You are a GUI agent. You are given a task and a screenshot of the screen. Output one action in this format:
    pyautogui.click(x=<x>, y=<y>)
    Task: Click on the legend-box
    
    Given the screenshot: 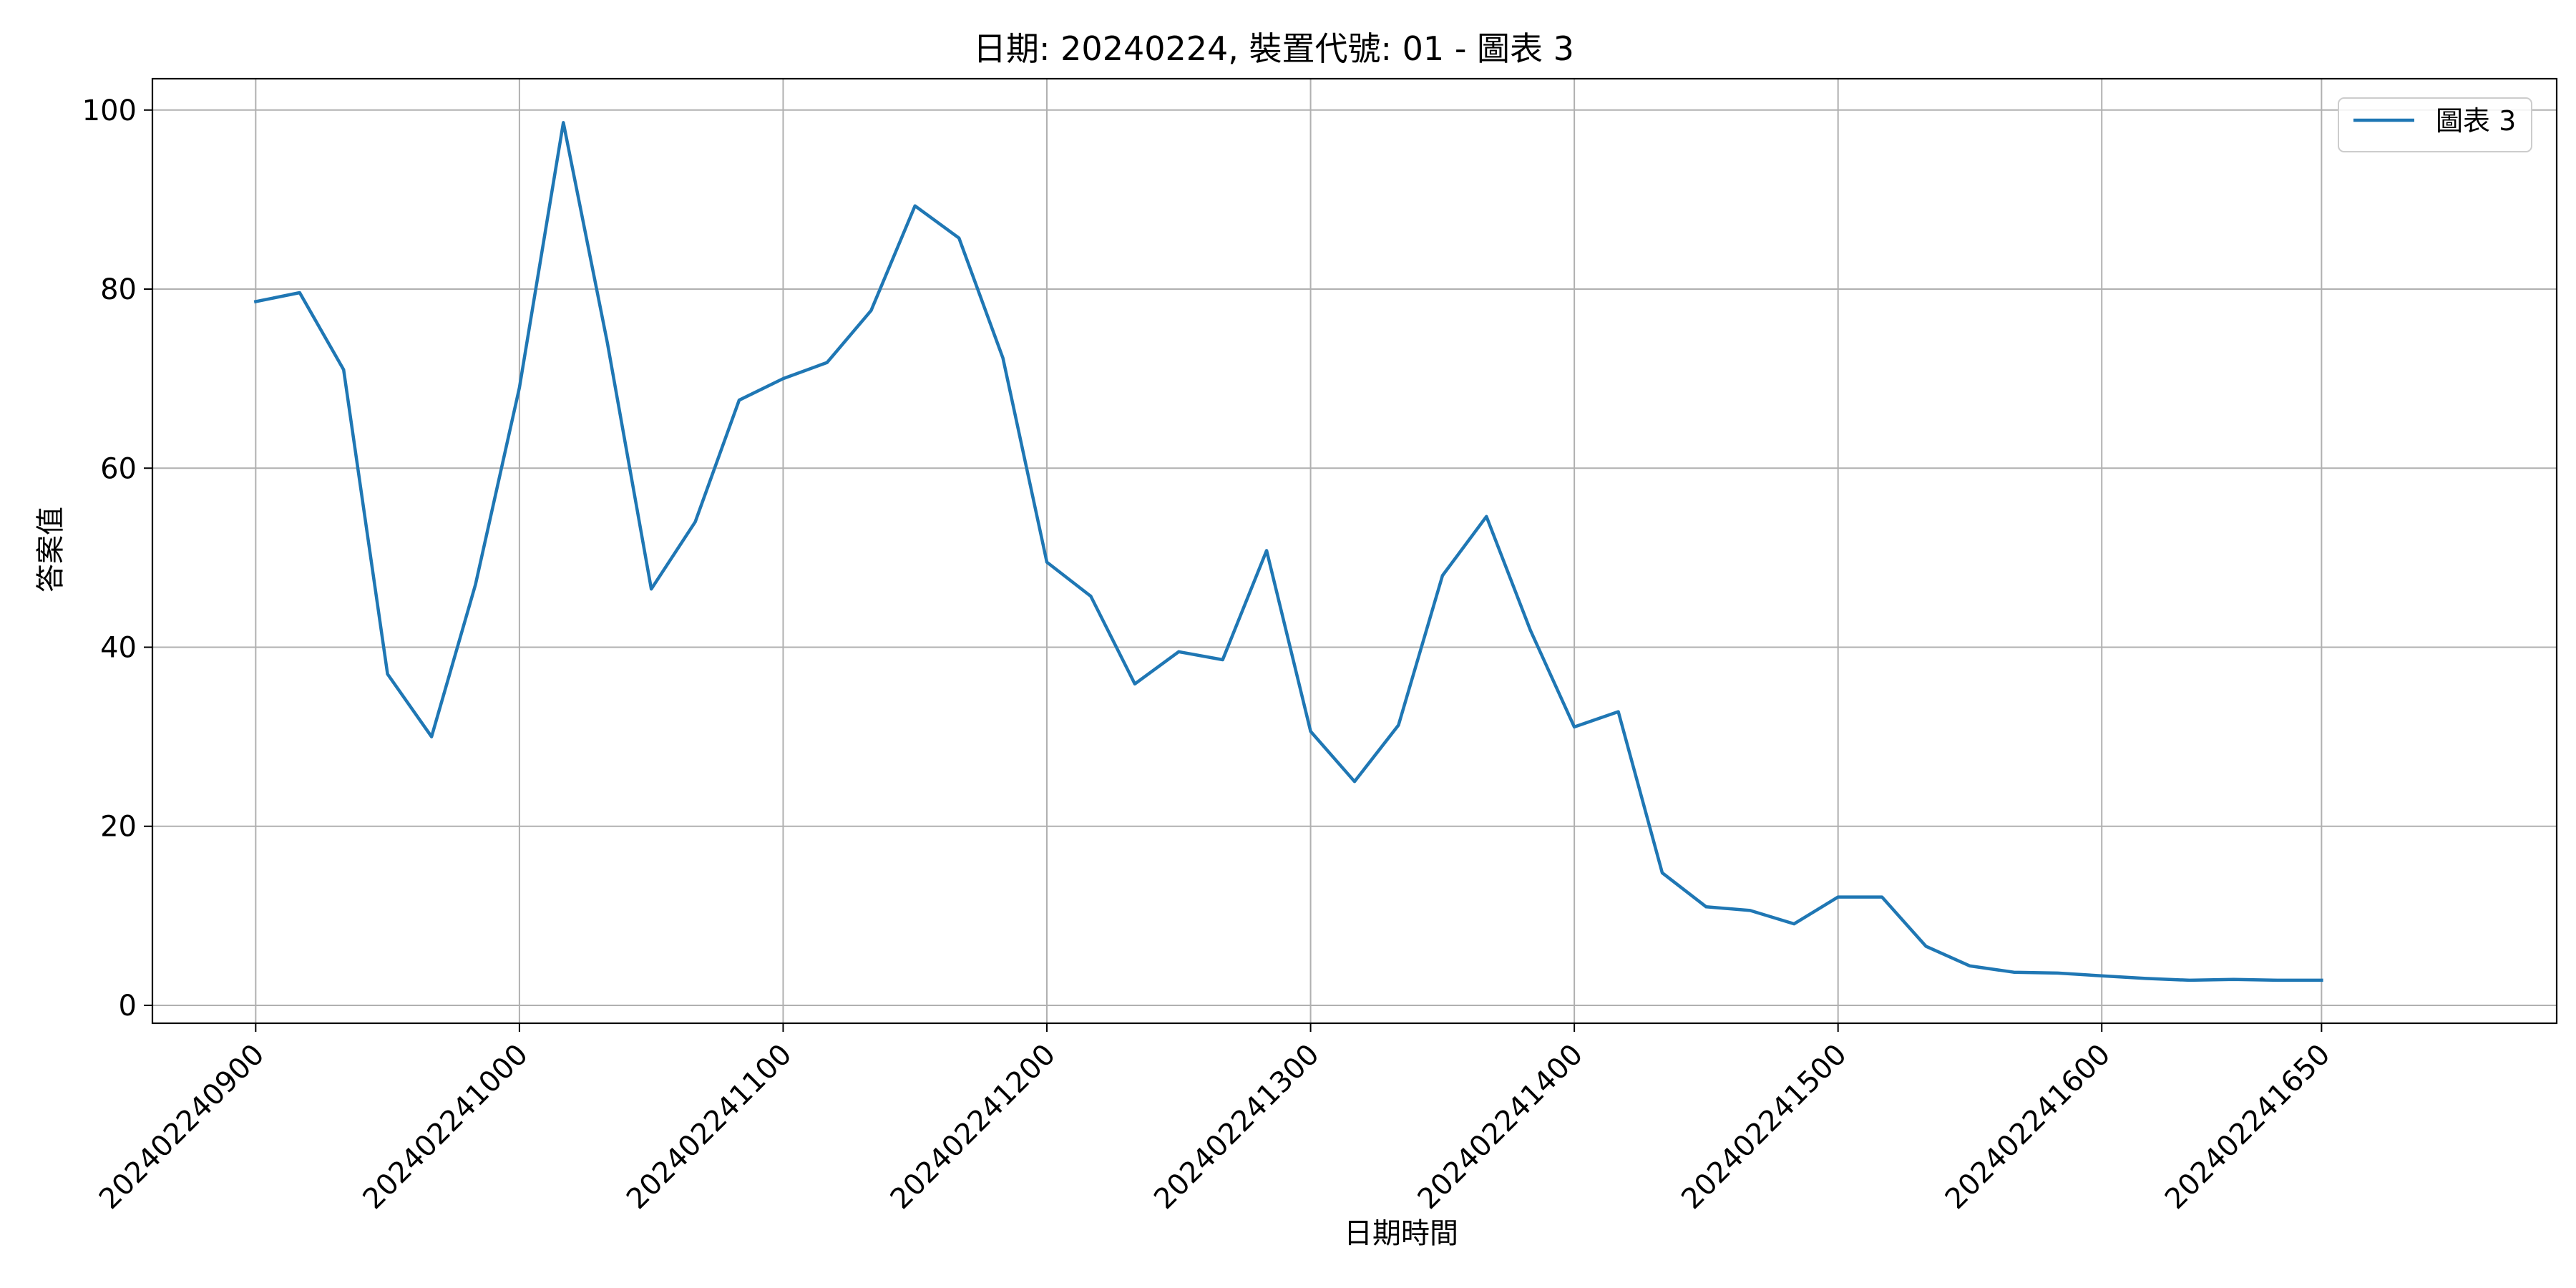 What is the action you would take?
    pyautogui.click(x=2435, y=124)
    